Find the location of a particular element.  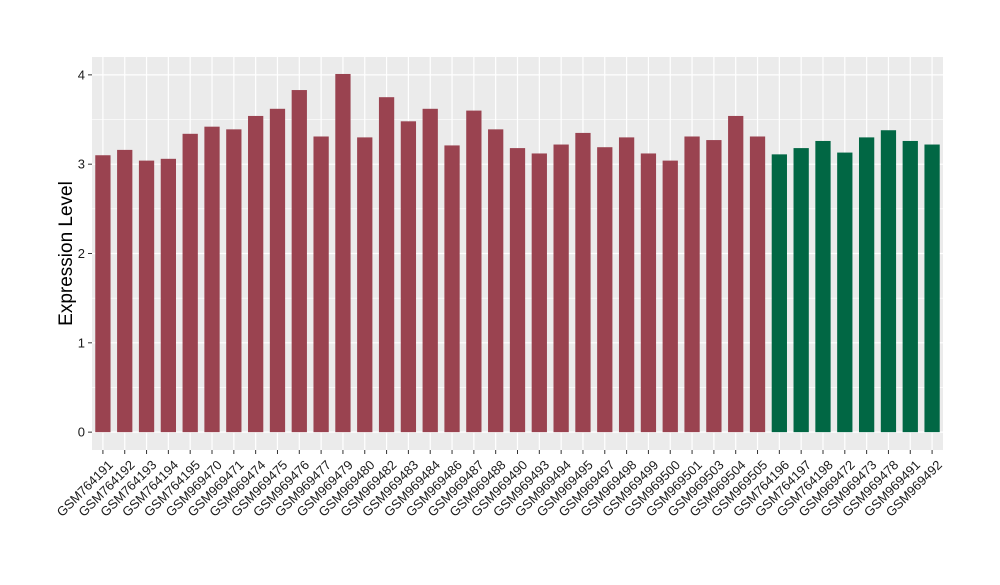

bar-gsm969476 is located at coordinates (299, 261).